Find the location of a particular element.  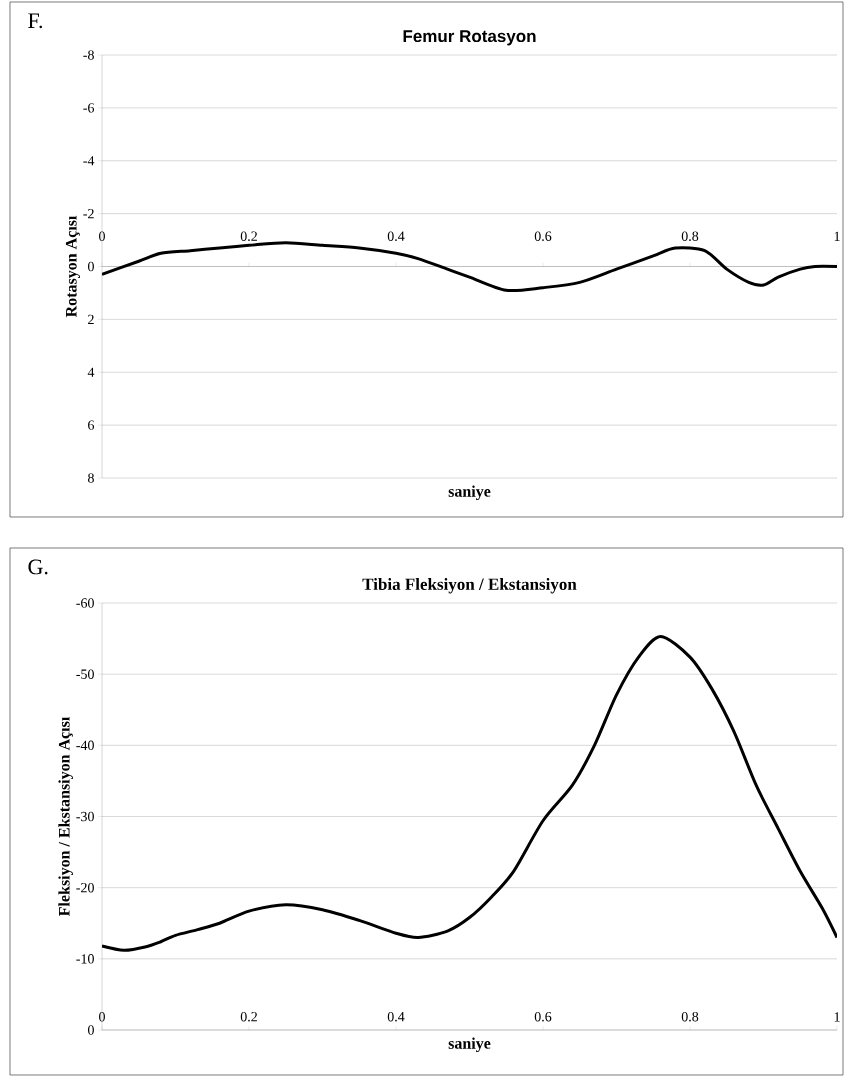

y-tick-label: 4 is located at coordinates (91, 372).